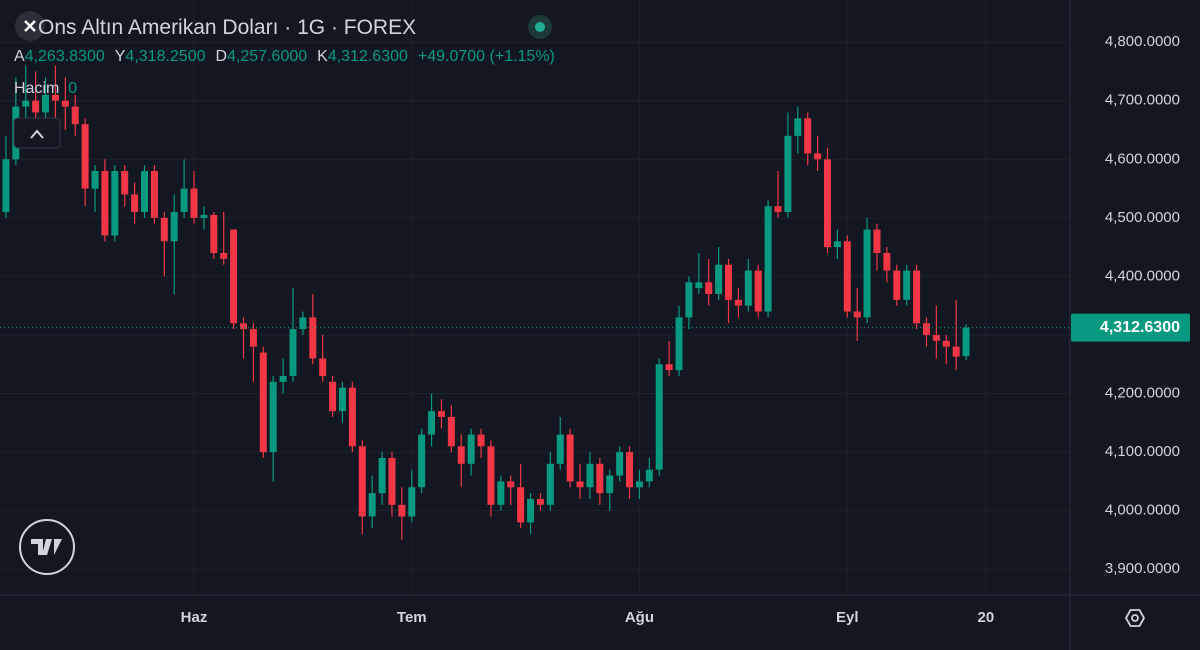  Describe the element at coordinates (1140, 327) in the screenshot. I see `last-price-label: 4,312.6300` at that location.